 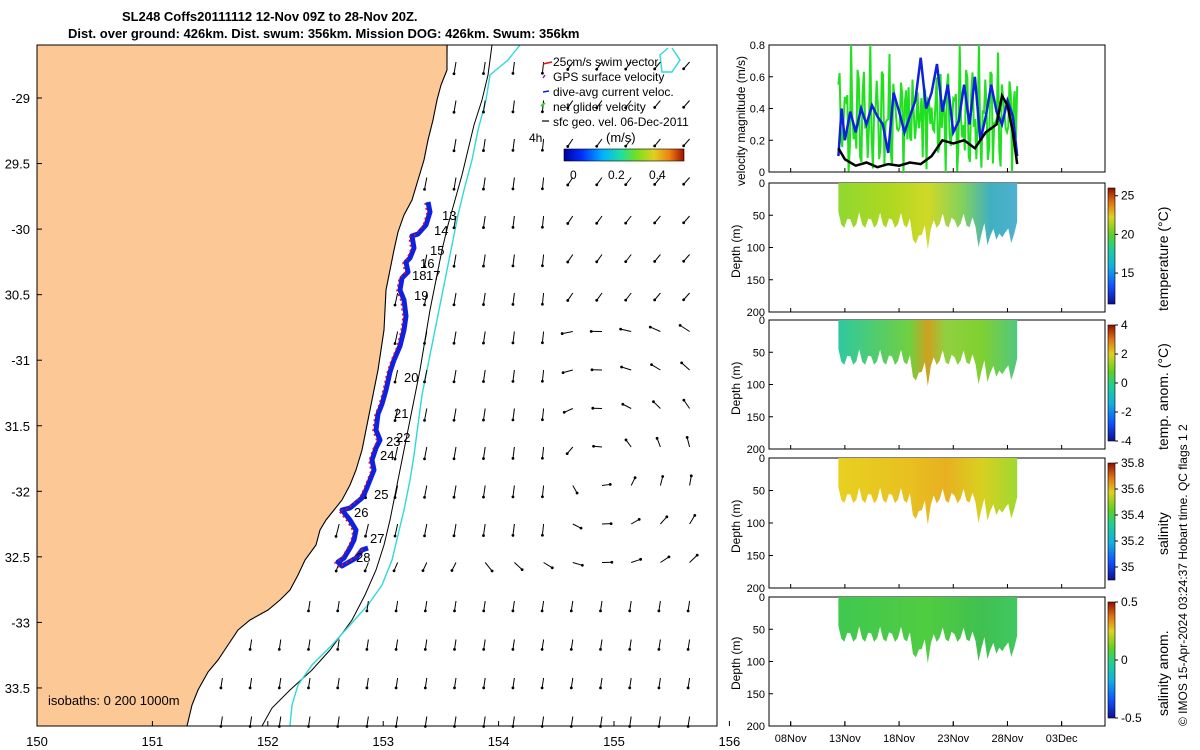 I want to click on map-y-tick-label: -32, so click(x=20, y=491).